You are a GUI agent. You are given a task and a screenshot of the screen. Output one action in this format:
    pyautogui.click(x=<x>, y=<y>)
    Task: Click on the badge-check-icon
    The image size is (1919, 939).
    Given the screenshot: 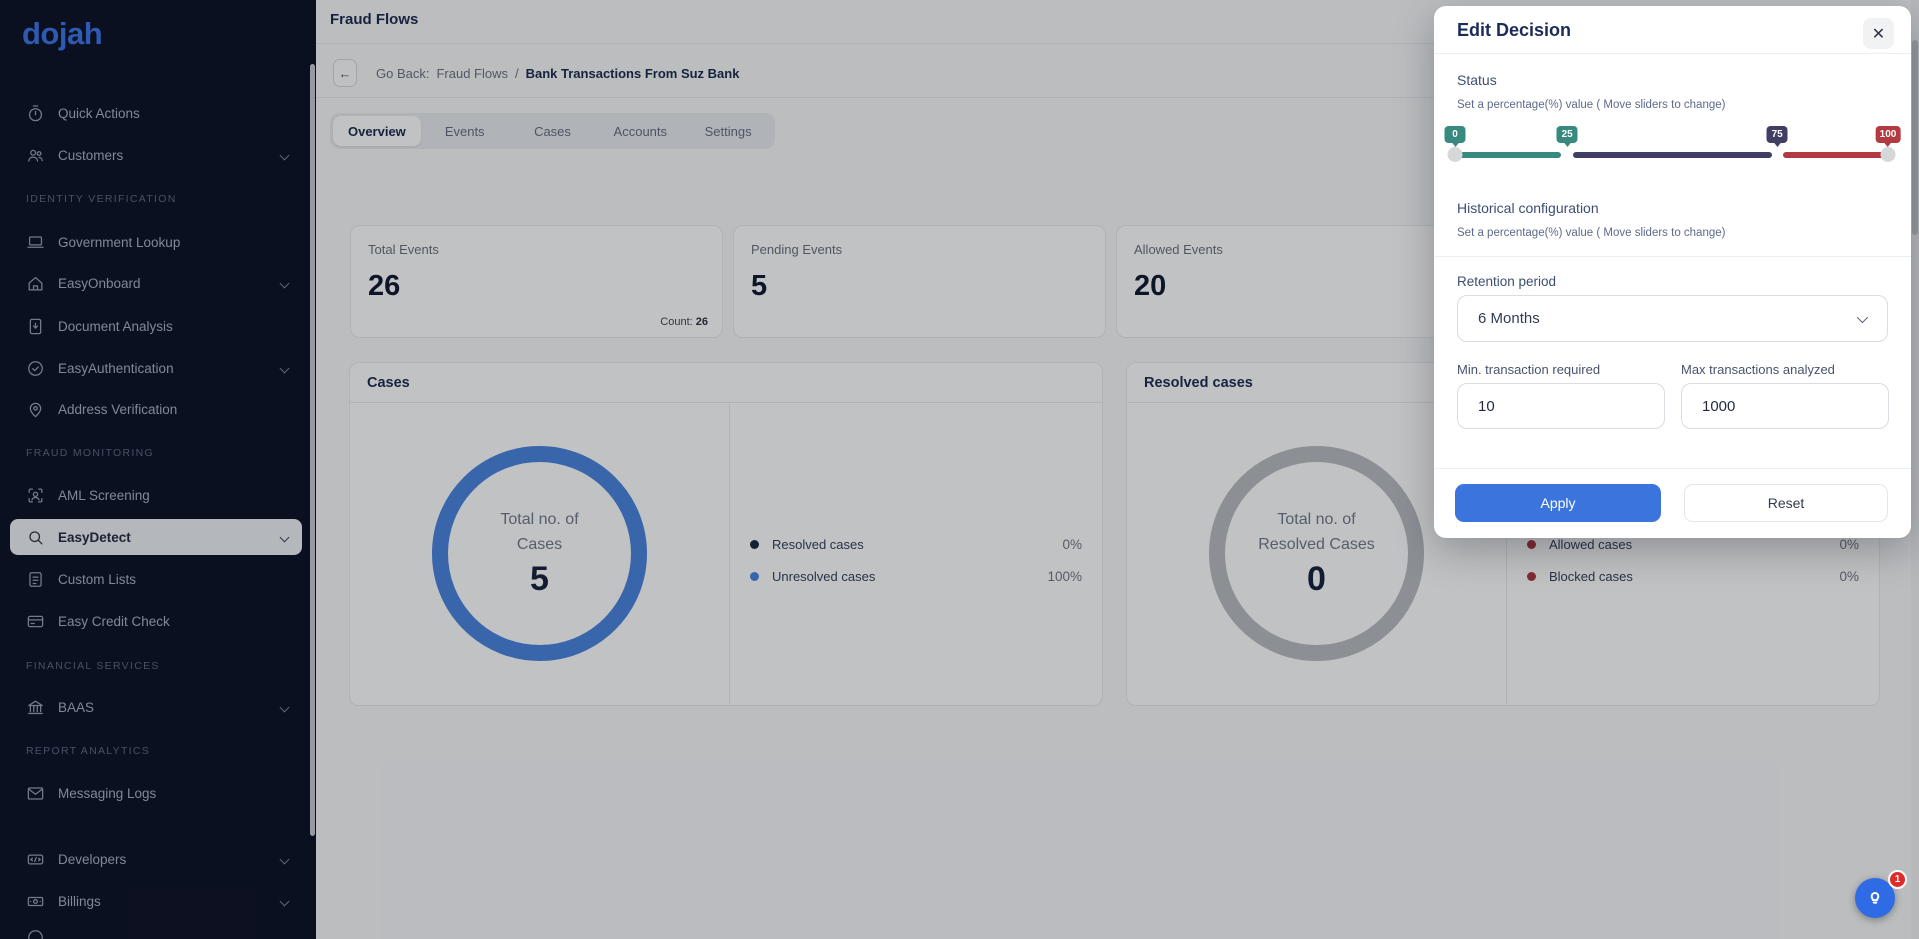 What is the action you would take?
    pyautogui.click(x=35, y=368)
    